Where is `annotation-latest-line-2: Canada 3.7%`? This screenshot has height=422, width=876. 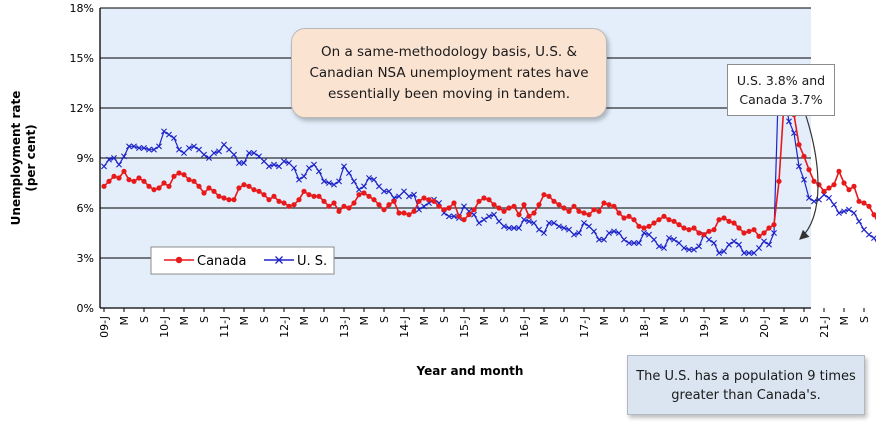
annotation-latest-line-2: Canada 3.7% is located at coordinates (781, 99).